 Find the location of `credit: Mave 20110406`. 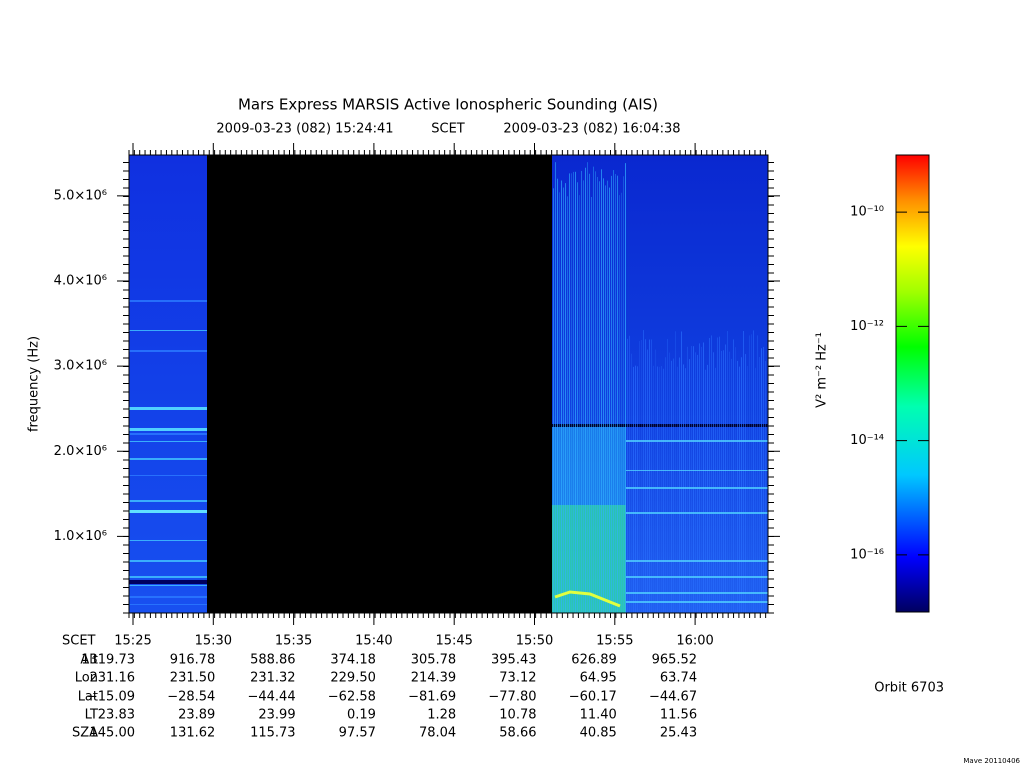

credit: Mave 20110406 is located at coordinates (991, 761).